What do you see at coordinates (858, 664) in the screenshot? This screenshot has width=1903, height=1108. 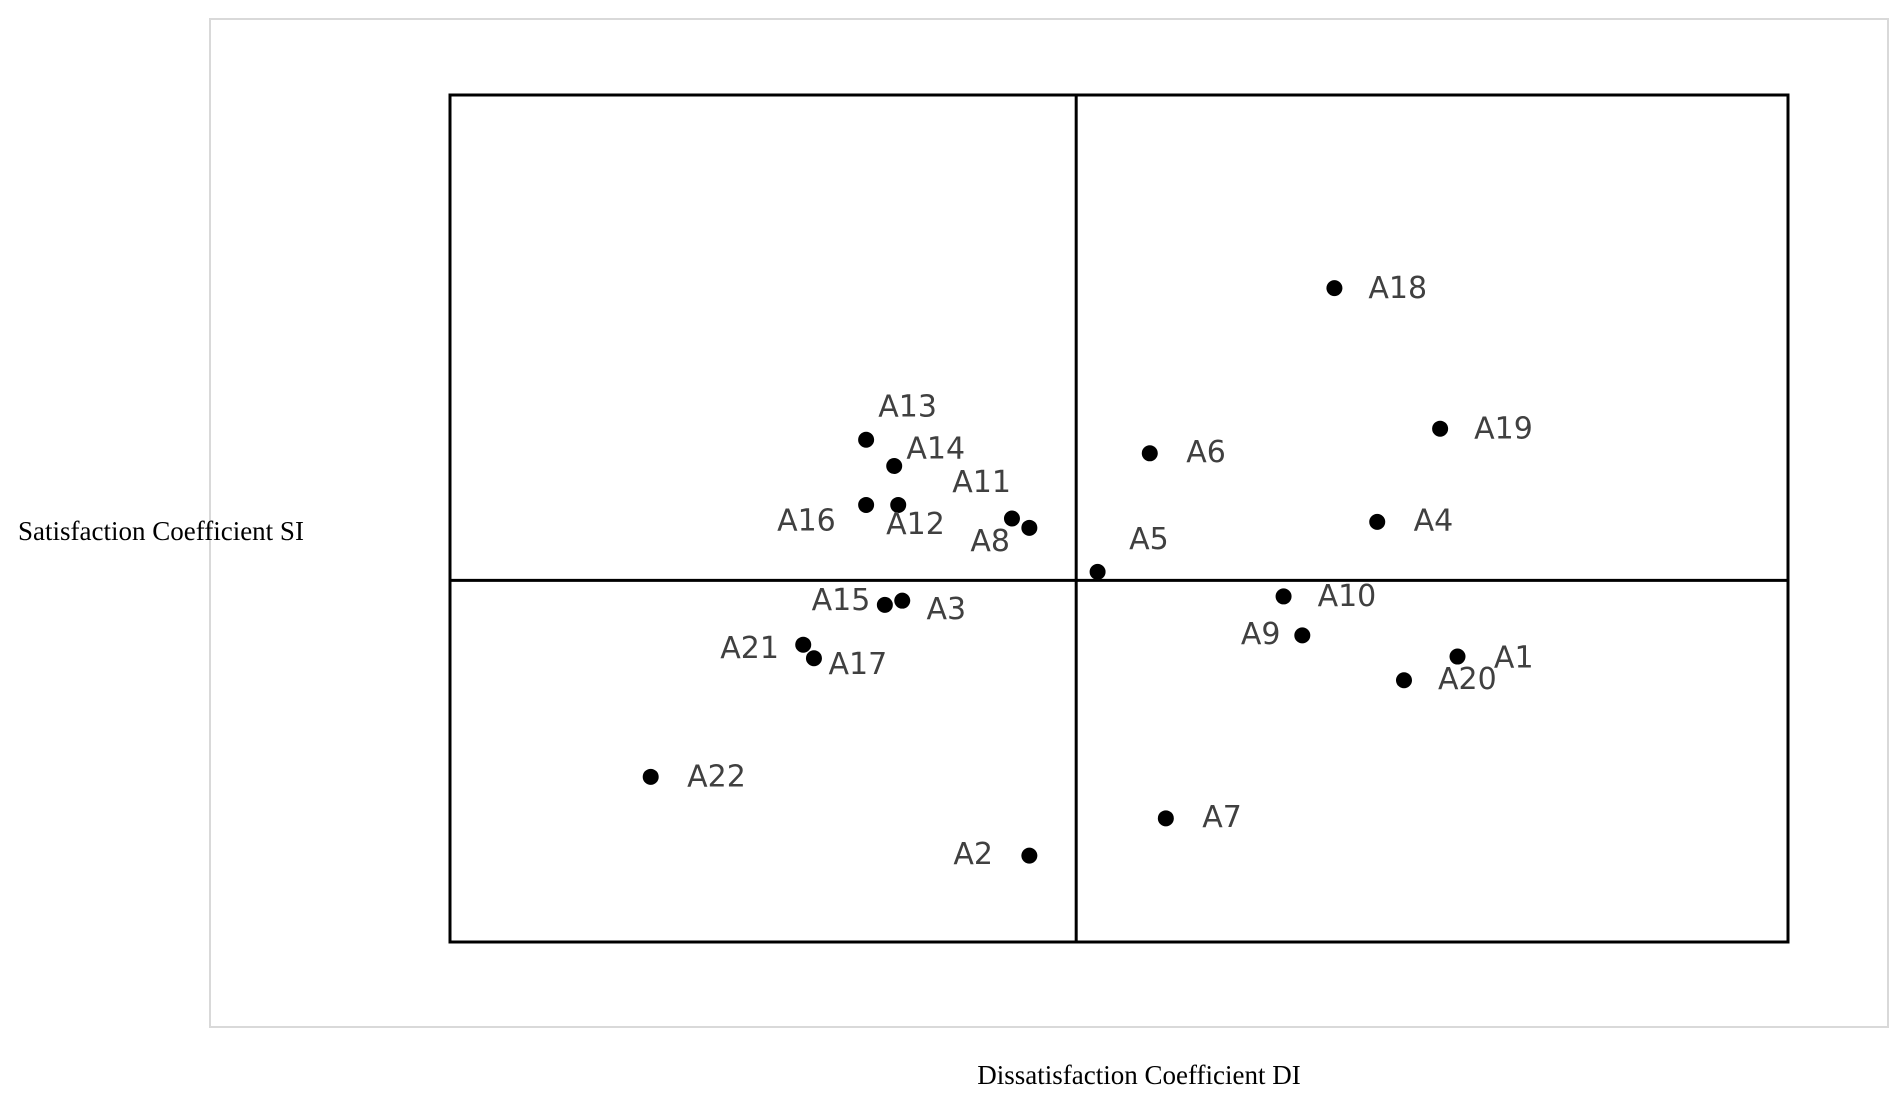 I see `point-label: A17` at bounding box center [858, 664].